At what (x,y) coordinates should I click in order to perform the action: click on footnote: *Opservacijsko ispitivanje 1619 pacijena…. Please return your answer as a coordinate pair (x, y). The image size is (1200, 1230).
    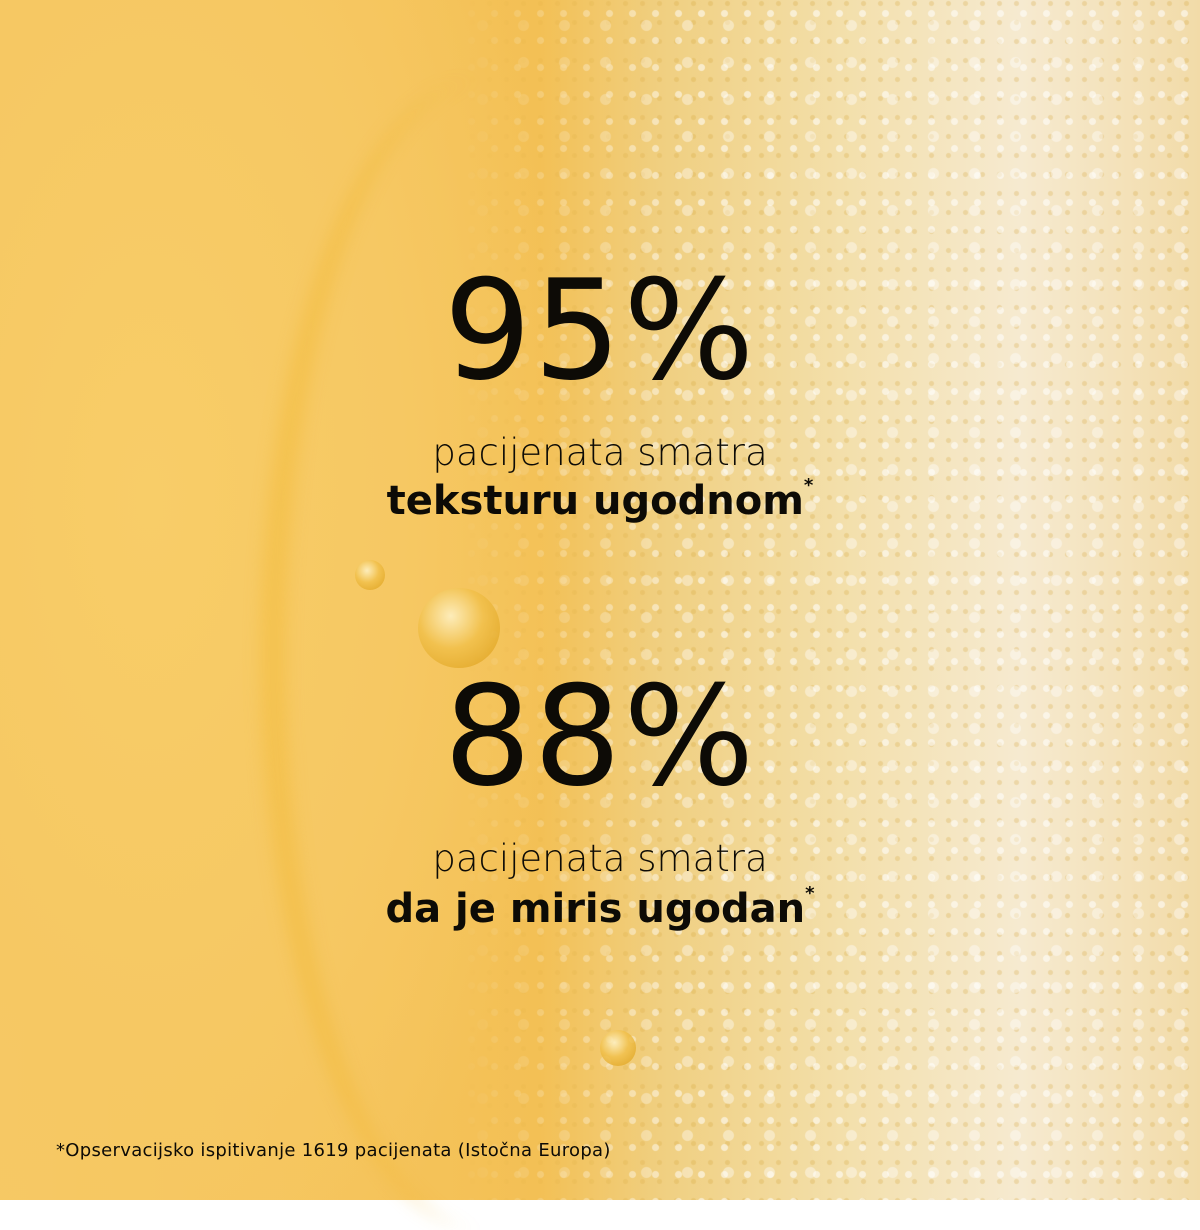
    Looking at the image, I should click on (333, 1150).